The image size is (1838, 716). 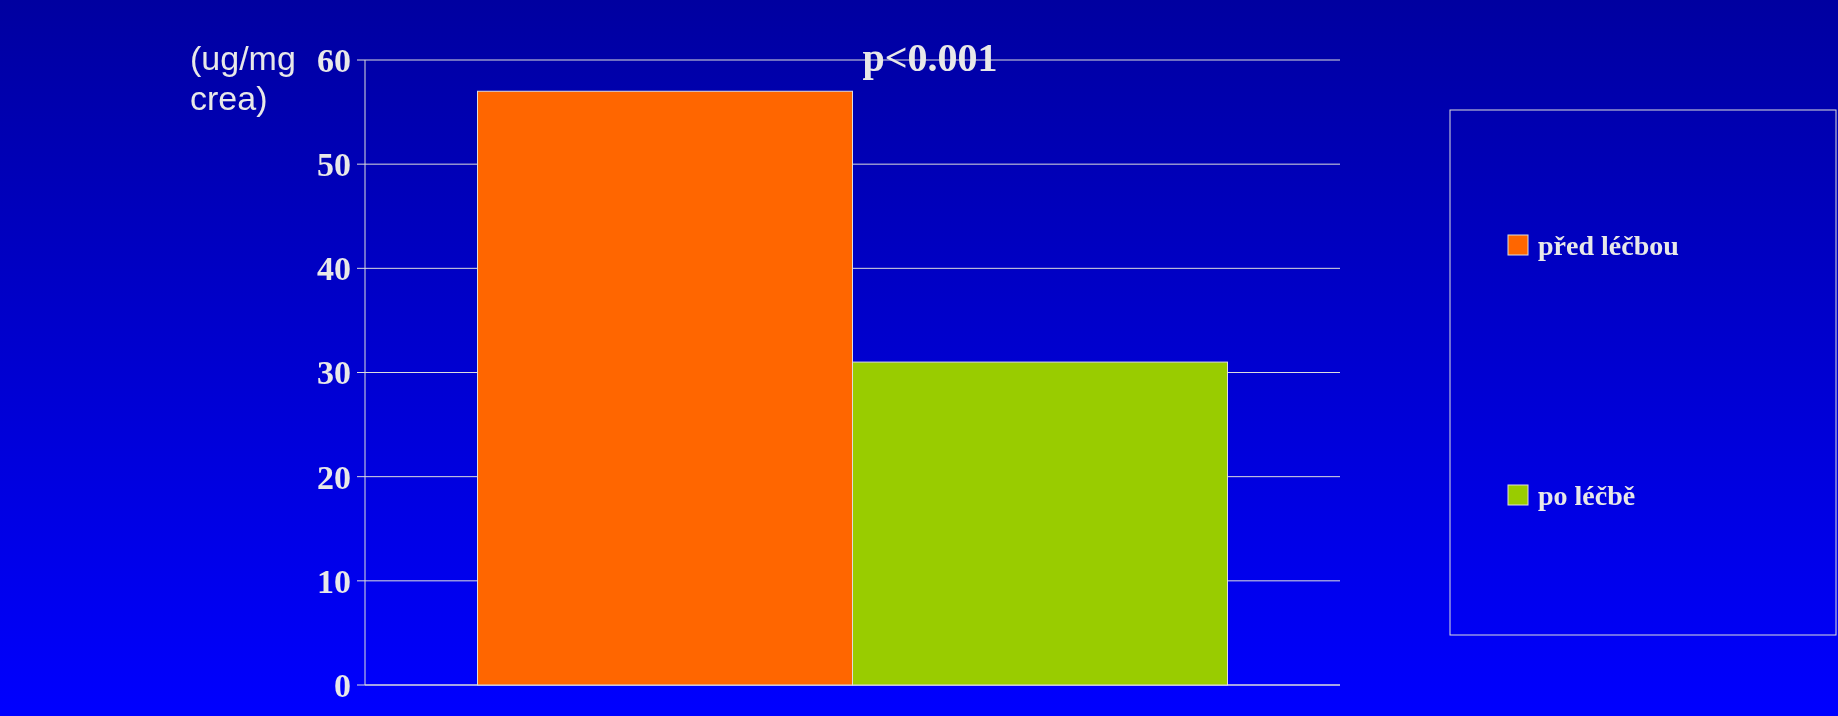 What do you see at coordinates (342, 685) in the screenshot?
I see `y-tick-label: 0` at bounding box center [342, 685].